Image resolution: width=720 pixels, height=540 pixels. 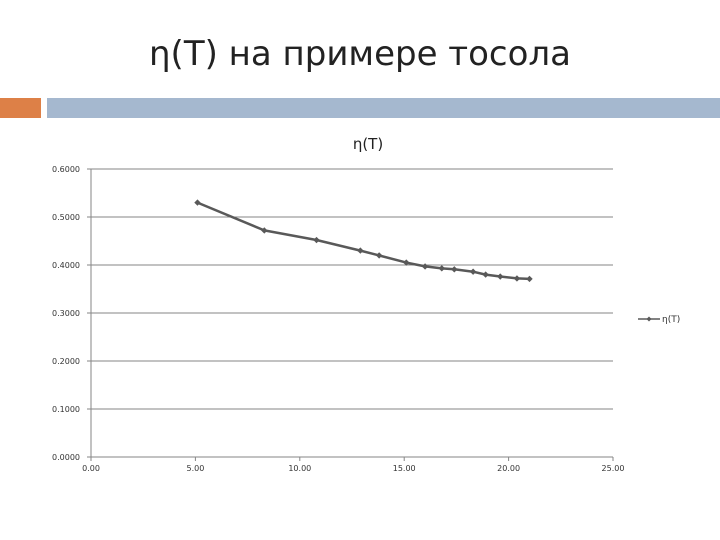 I want to click on chart-title: η(T), so click(x=368, y=144).